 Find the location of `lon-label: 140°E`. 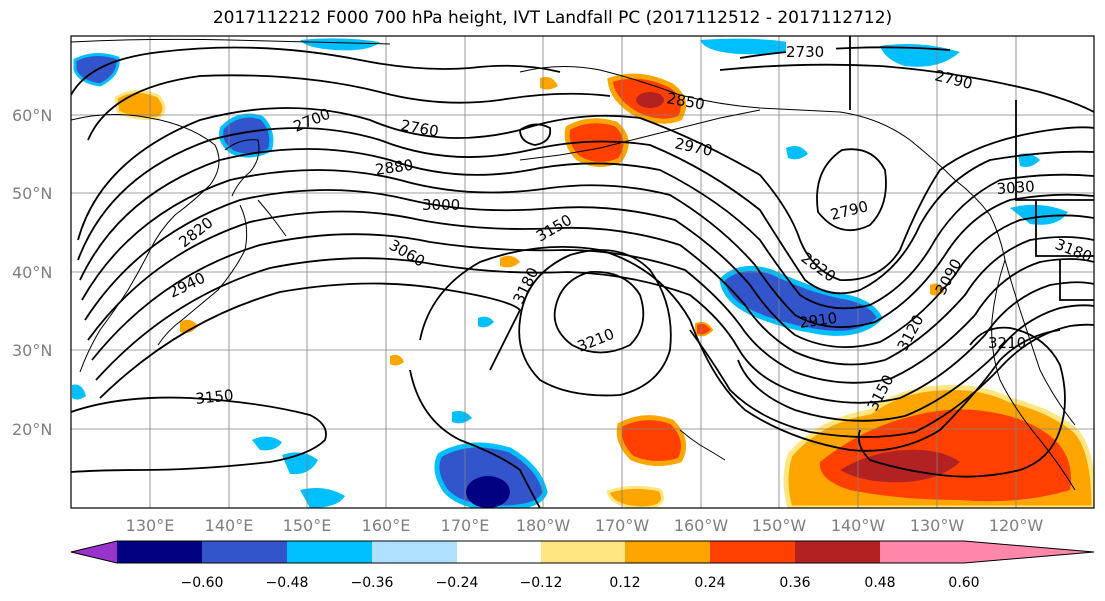

lon-label: 140°E is located at coordinates (229, 525).